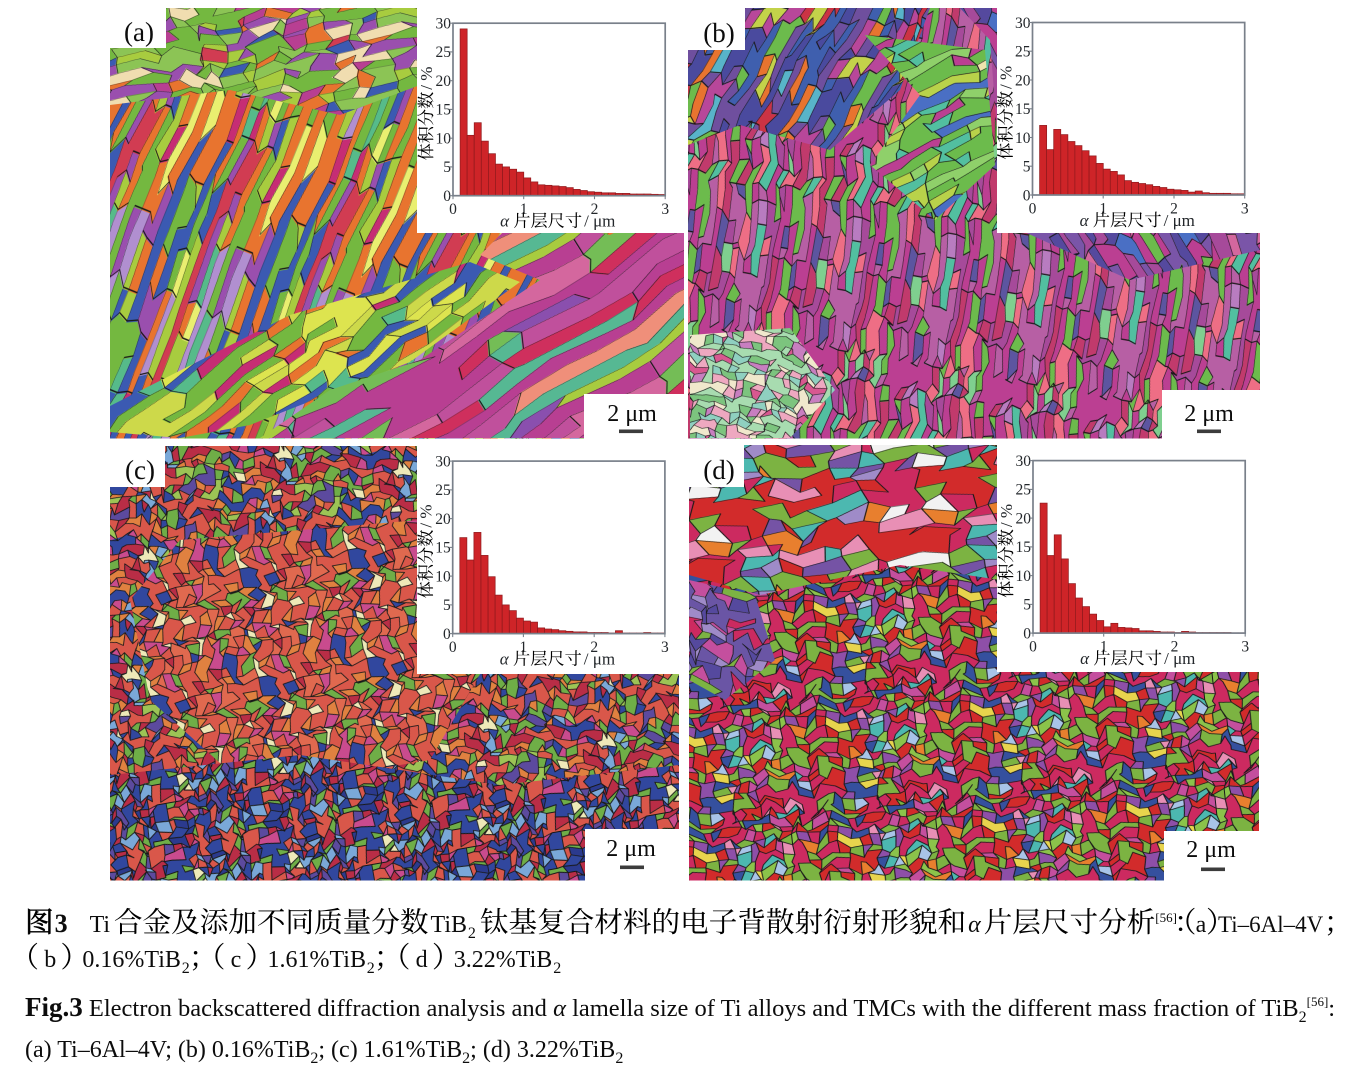  Describe the element at coordinates (422, 960) in the screenshot. I see `svg-text: d` at that location.